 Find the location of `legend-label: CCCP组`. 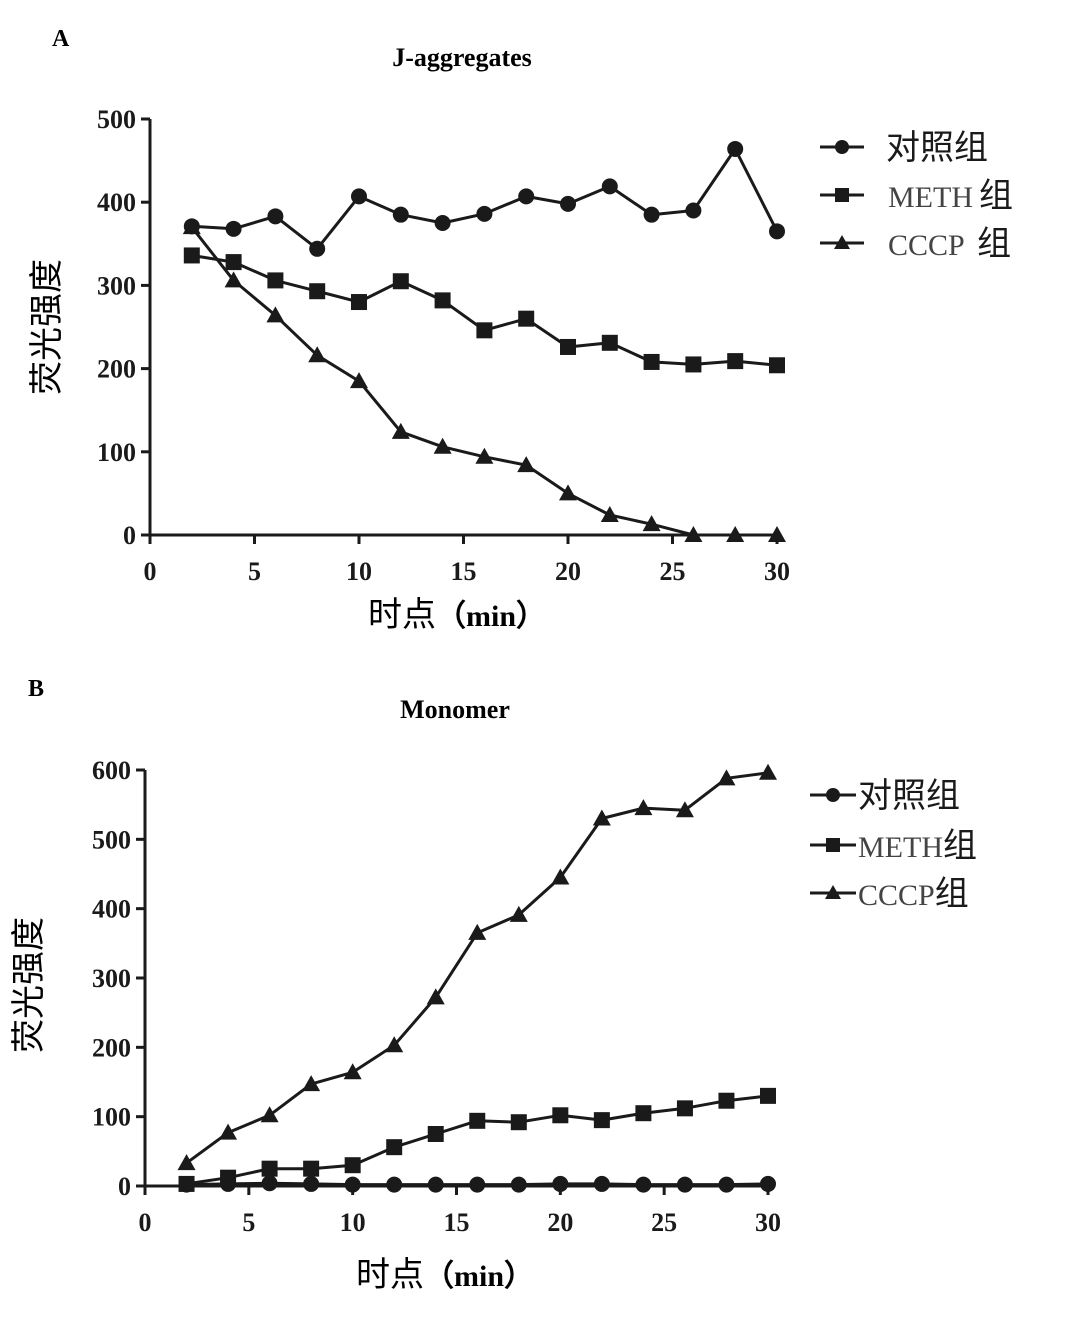

legend-label: CCCP组 is located at coordinates (913, 894).